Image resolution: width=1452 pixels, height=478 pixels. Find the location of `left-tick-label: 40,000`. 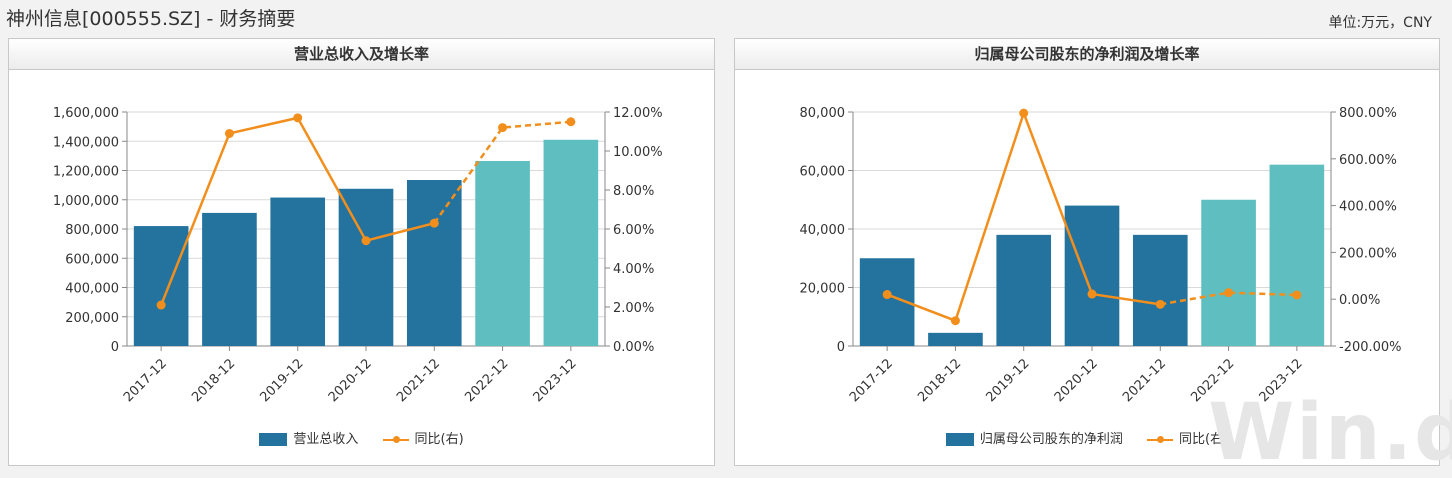

left-tick-label: 40,000 is located at coordinates (823, 230).